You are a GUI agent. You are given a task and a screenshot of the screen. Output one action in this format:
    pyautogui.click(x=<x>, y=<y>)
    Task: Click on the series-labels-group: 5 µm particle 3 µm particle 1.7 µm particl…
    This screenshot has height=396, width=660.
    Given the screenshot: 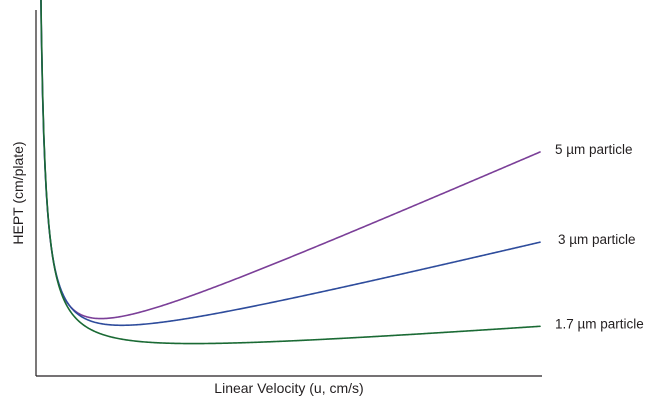 What is the action you would take?
    pyautogui.click(x=599, y=236)
    